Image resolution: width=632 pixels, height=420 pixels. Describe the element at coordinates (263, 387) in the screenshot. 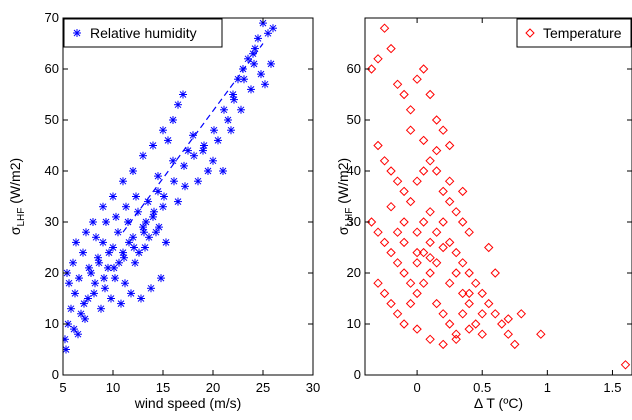

I see `x-tick-label: 25` at that location.